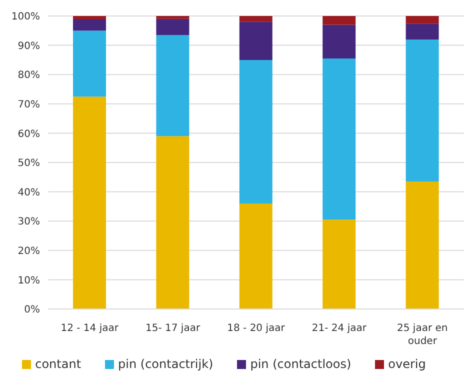 This screenshot has height=371, width=470. I want to click on y-tick-label: 40%, so click(29, 192).